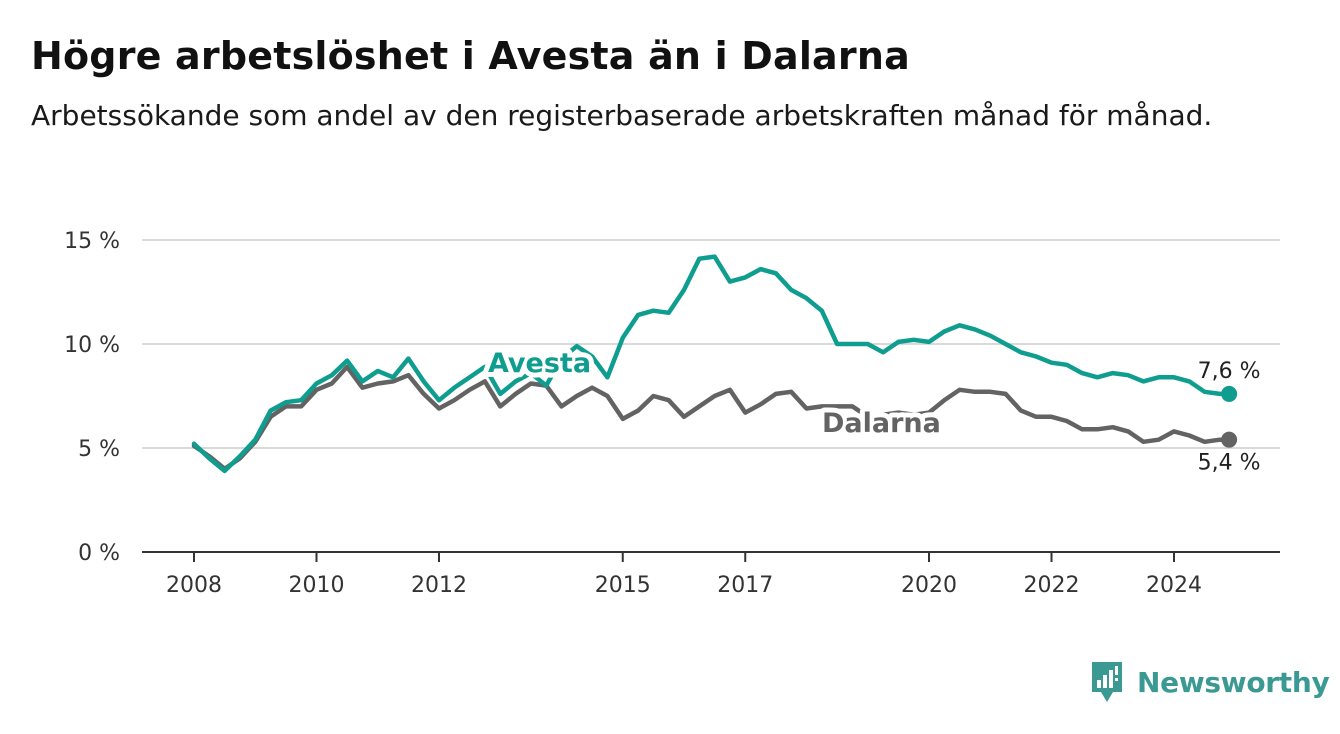 Image resolution: width=1340 pixels, height=734 pixels. Describe the element at coordinates (1229, 463) in the screenshot. I see `end-label-dalarna: 5,4 %` at that location.